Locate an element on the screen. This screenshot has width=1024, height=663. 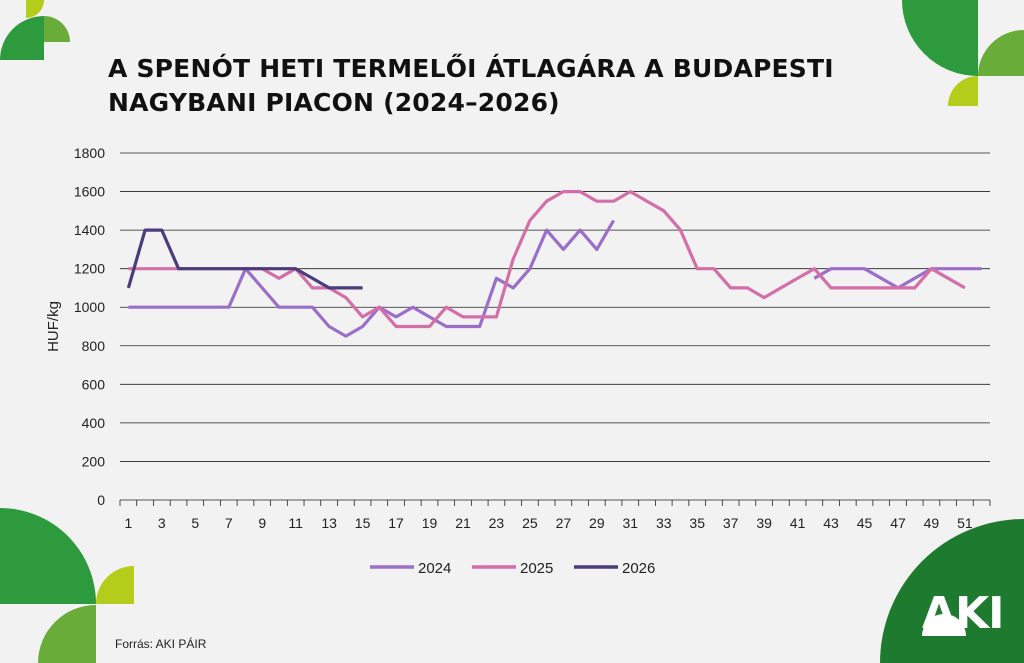
legend-label-2024: 2024 is located at coordinates (434, 568).